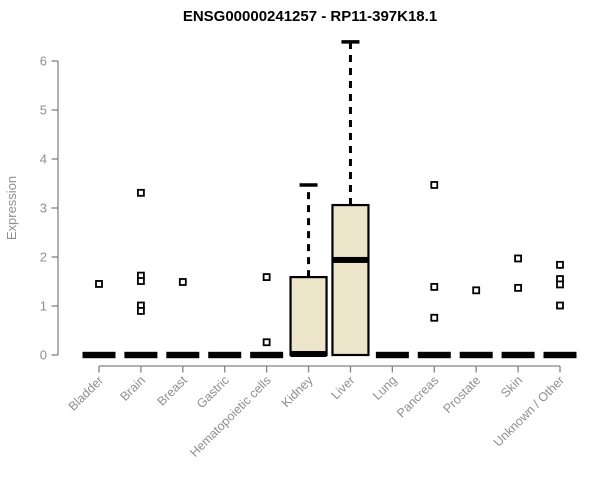 The width and height of the screenshot is (600, 500). What do you see at coordinates (385, 388) in the screenshot?
I see `x-tick-label: Lung` at bounding box center [385, 388].